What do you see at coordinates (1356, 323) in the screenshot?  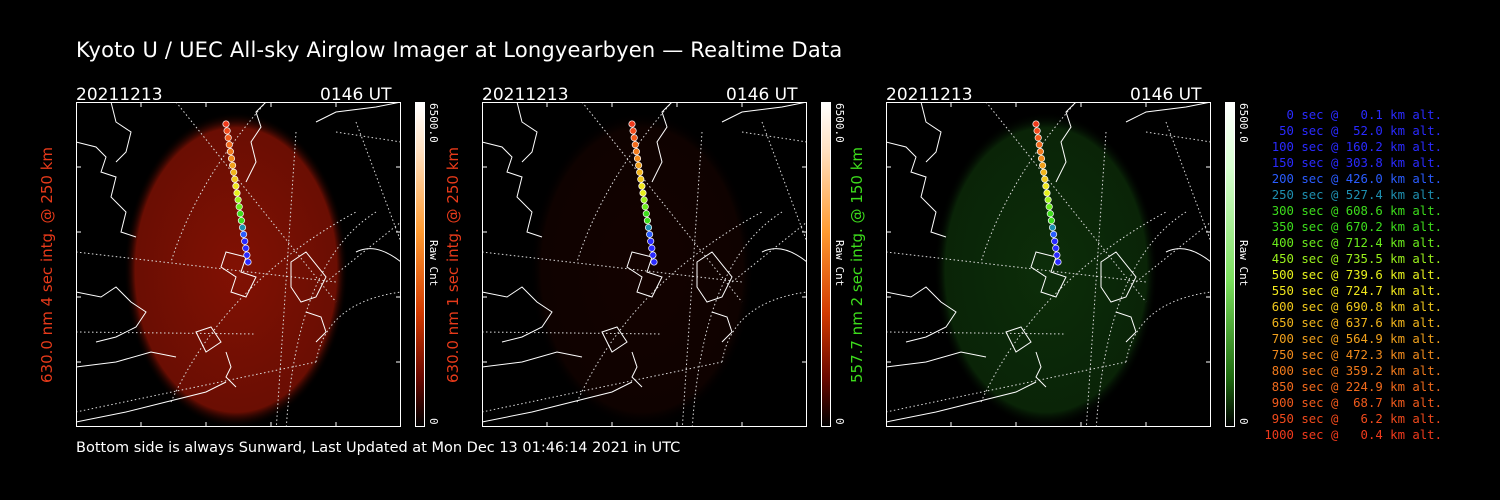 I see `legend-row: 650 sec @ 637.6 km alt.` at bounding box center [1356, 323].